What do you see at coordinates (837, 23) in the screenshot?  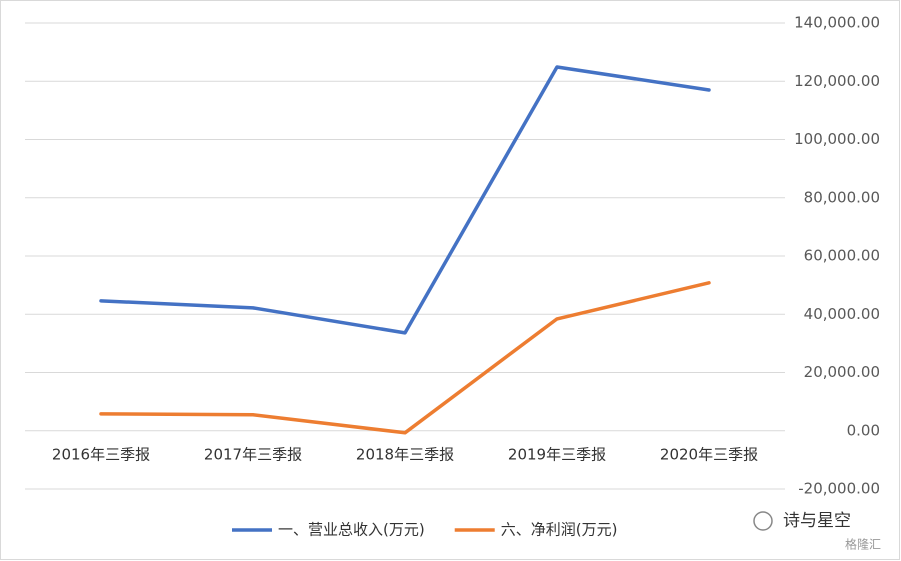 I see `y-tick-label: 140,000.00` at bounding box center [837, 23].